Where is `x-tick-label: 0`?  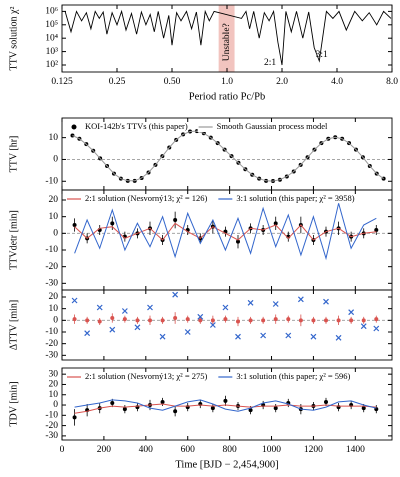 x-tick-label: 0 is located at coordinates (62, 450).